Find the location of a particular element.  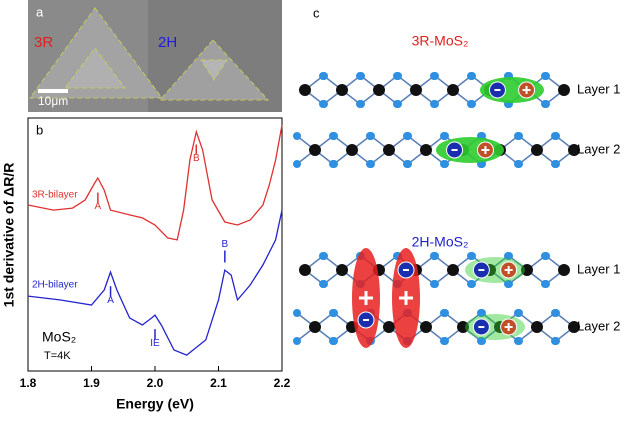

panel-label: c is located at coordinates (316, 12).